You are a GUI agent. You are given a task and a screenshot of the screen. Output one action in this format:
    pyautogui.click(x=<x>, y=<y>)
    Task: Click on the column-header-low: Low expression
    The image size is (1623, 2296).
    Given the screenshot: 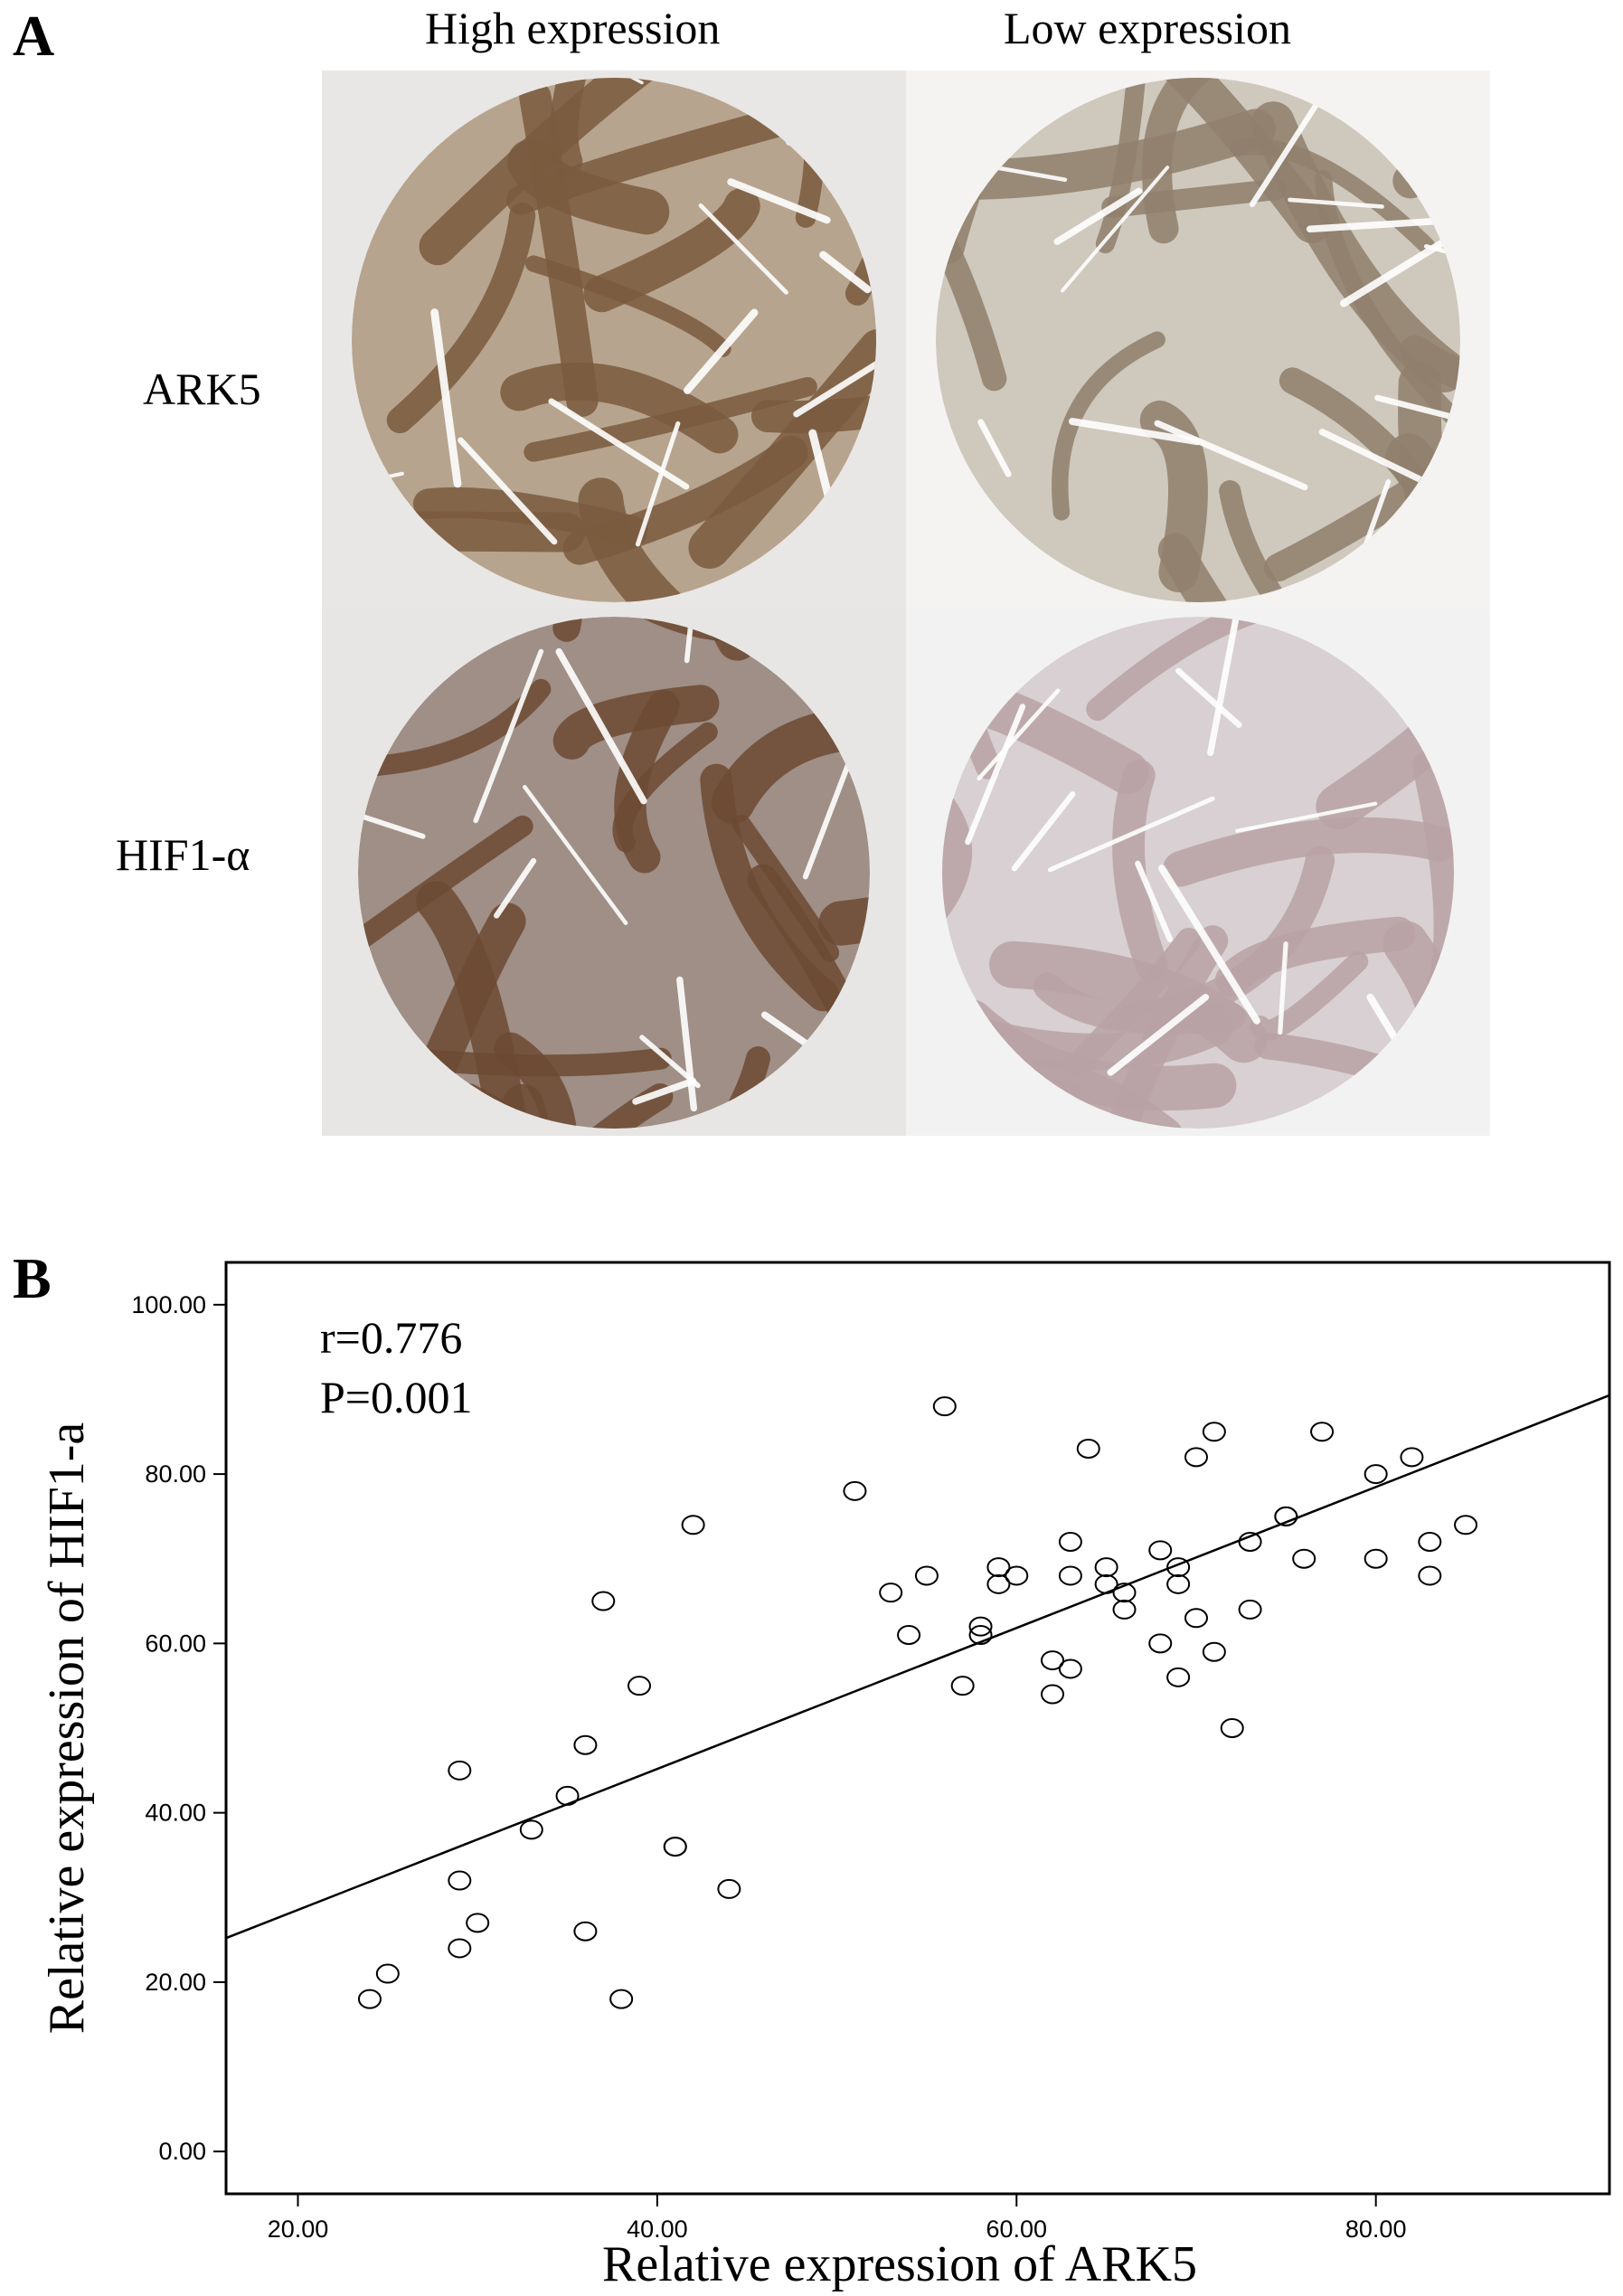 What is the action you would take?
    pyautogui.click(x=1147, y=28)
    